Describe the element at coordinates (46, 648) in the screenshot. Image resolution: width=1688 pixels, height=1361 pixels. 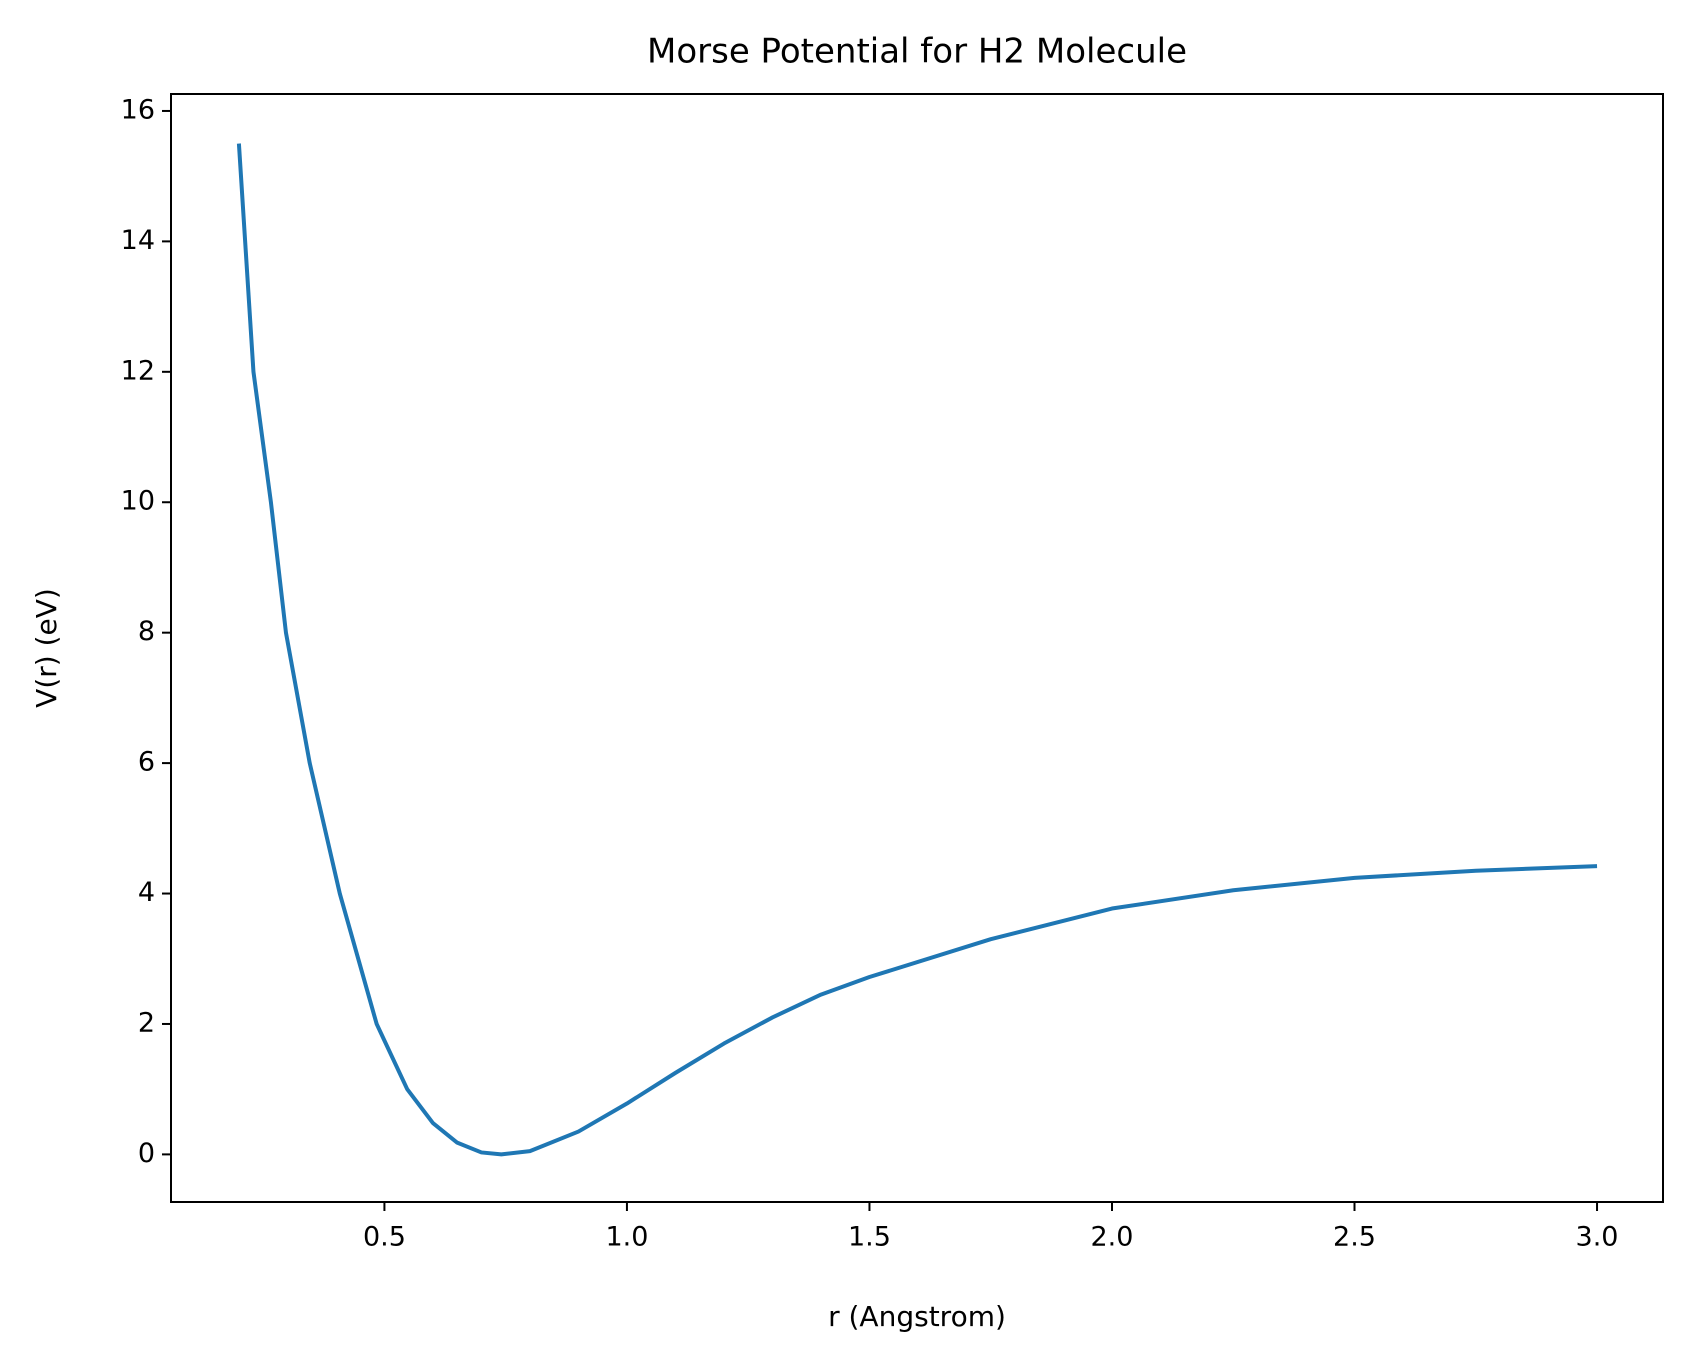
I see `y-axis-label: V(r) (eV)` at that location.